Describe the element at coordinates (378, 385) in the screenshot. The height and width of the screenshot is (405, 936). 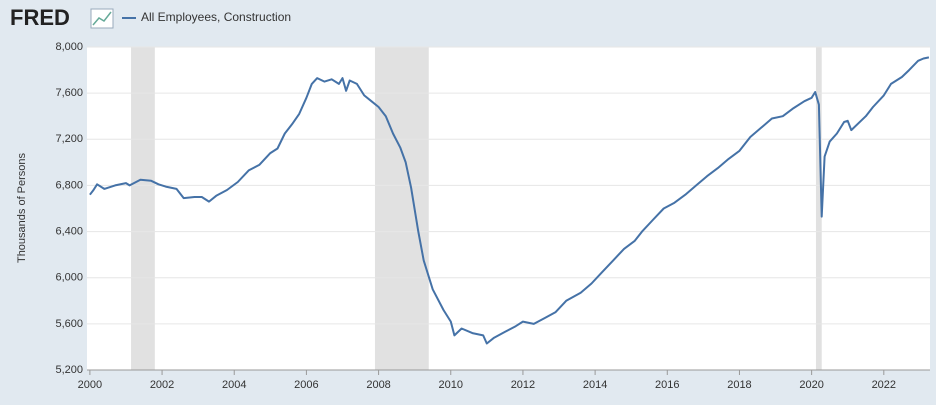
I see `x-tick-label: 2008` at that location.